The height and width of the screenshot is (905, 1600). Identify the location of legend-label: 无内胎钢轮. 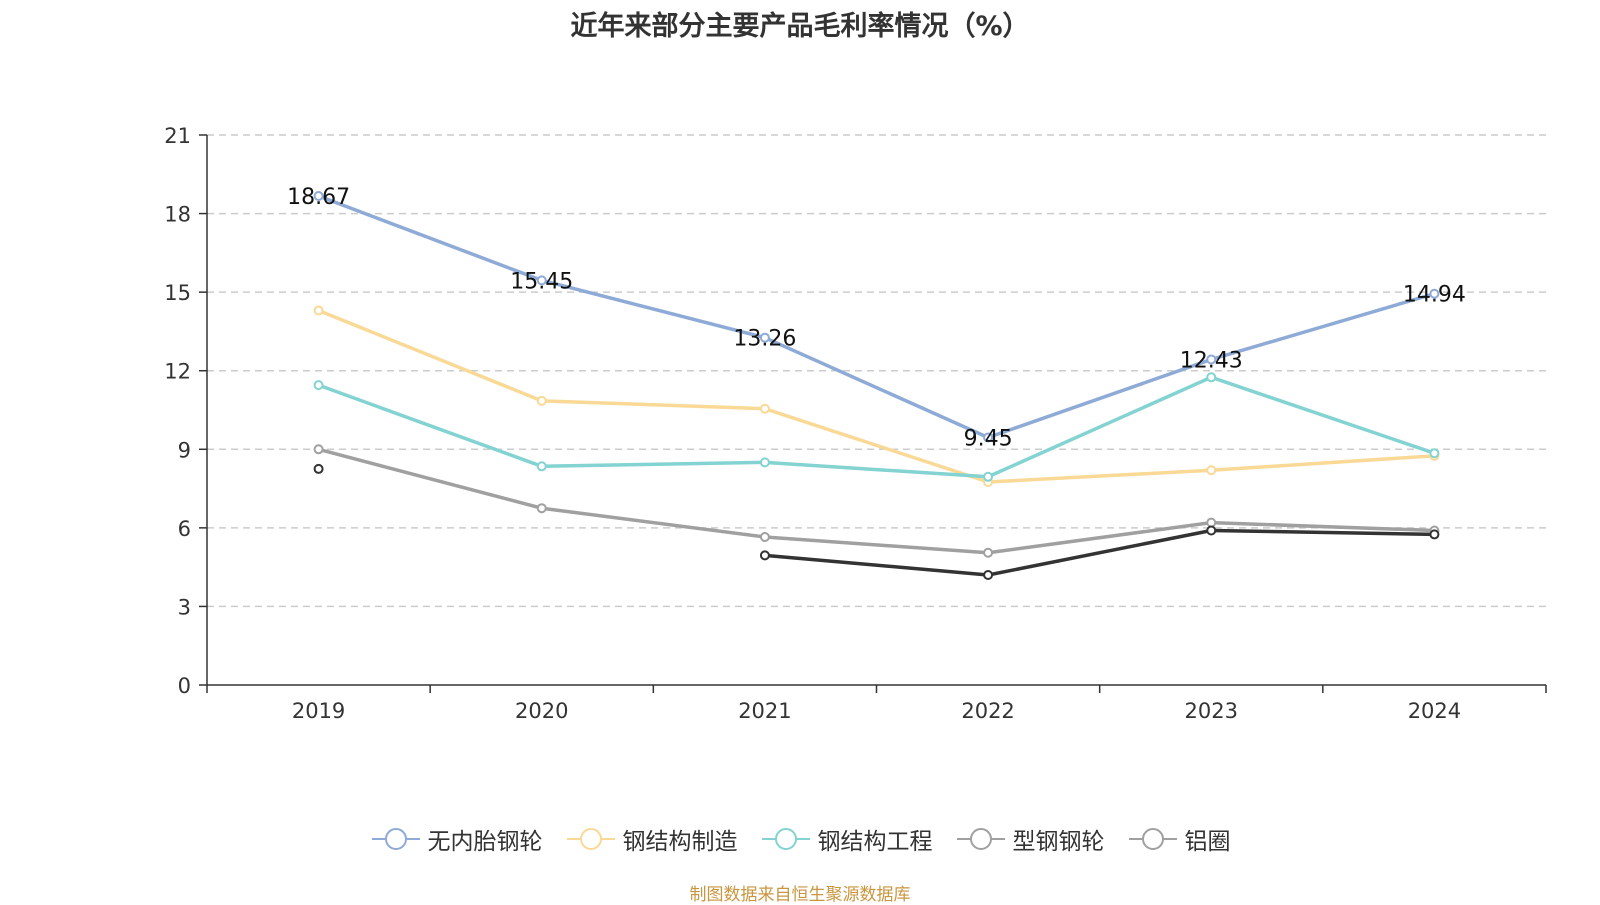
(485, 842).